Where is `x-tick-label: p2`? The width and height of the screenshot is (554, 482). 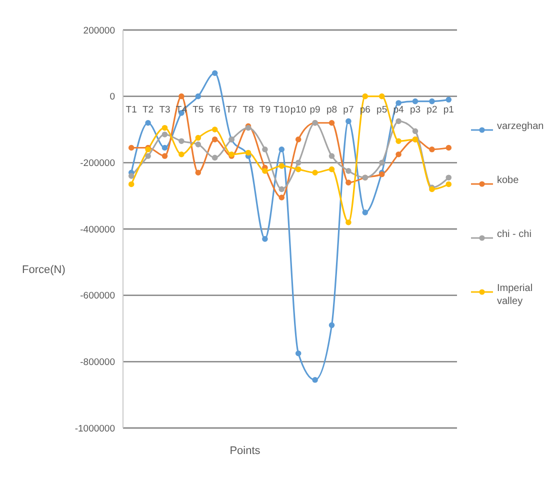 x-tick-label: p2 is located at coordinates (432, 110).